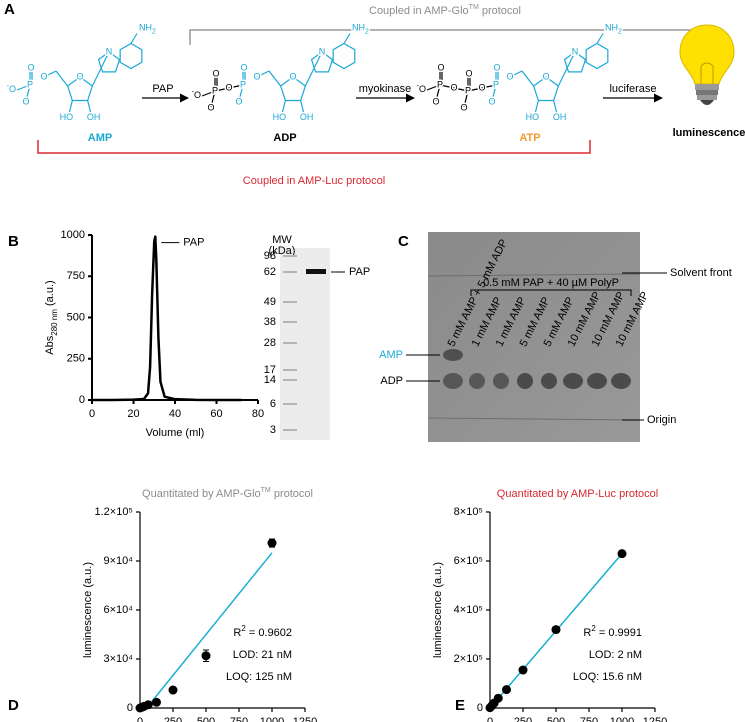  Describe the element at coordinates (270, 322) in the screenshot. I see `gel-marker-label: 38` at that location.